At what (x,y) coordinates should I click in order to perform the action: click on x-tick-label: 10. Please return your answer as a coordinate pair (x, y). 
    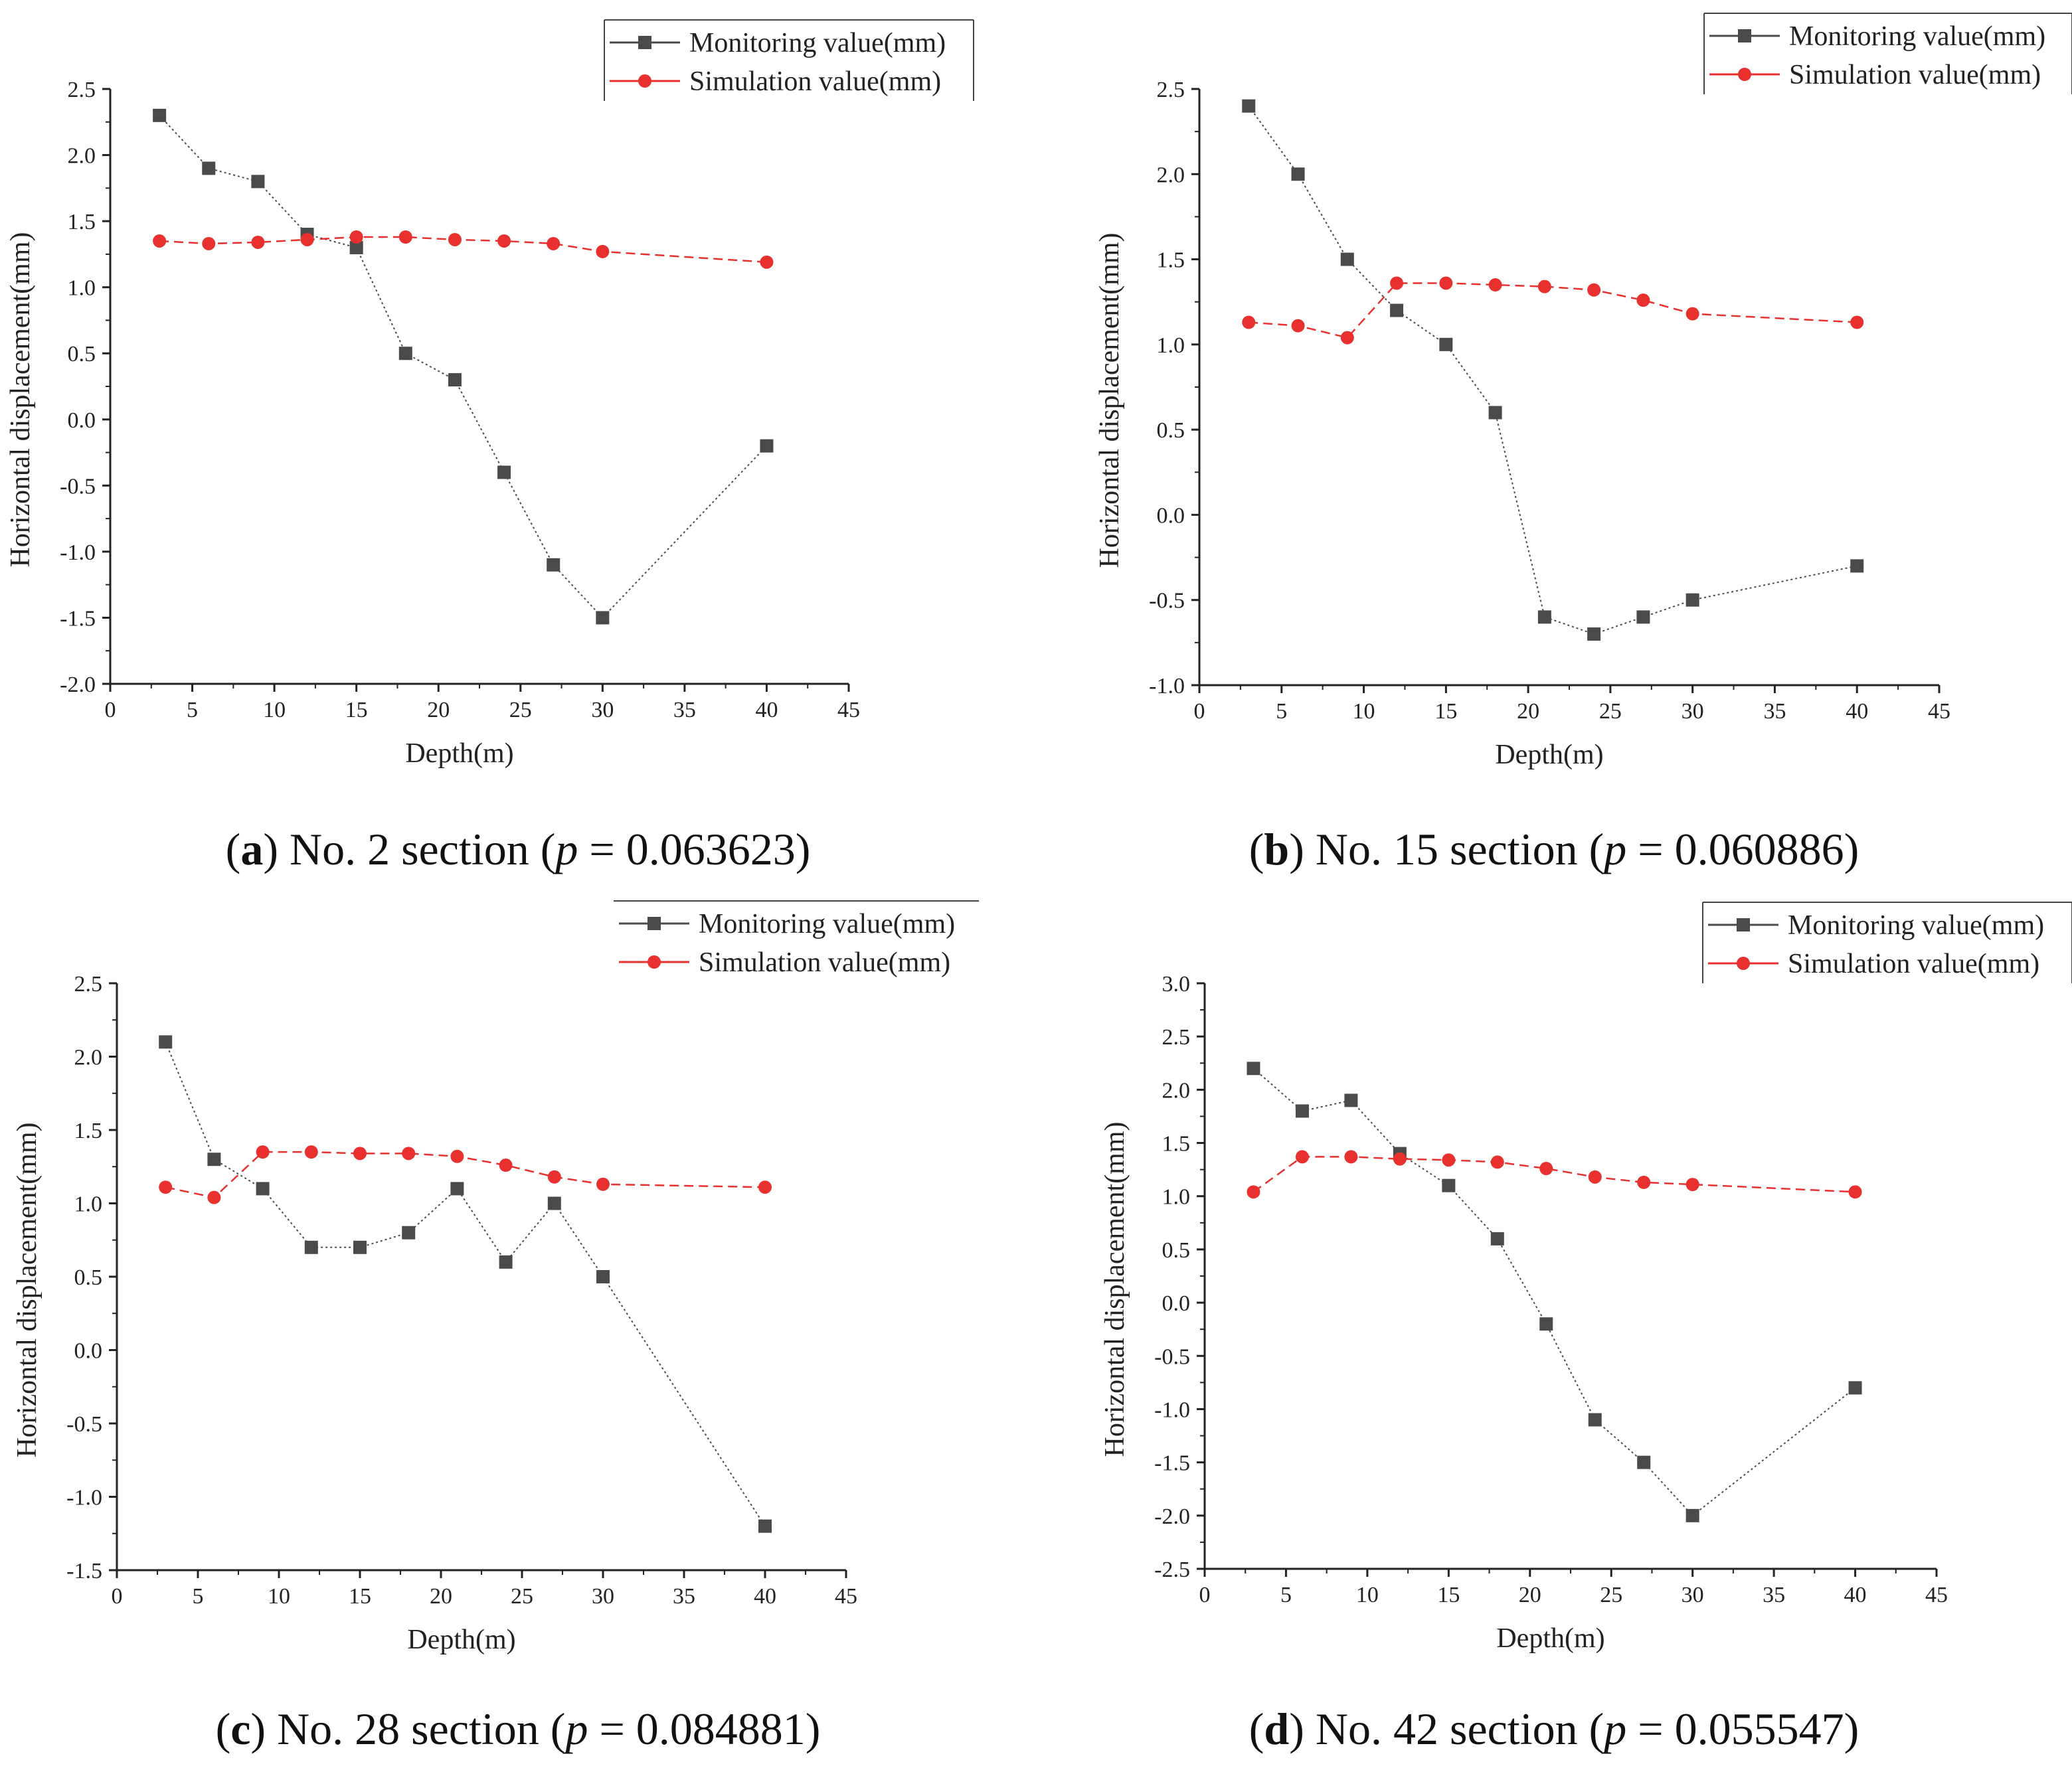
    Looking at the image, I should click on (1364, 711).